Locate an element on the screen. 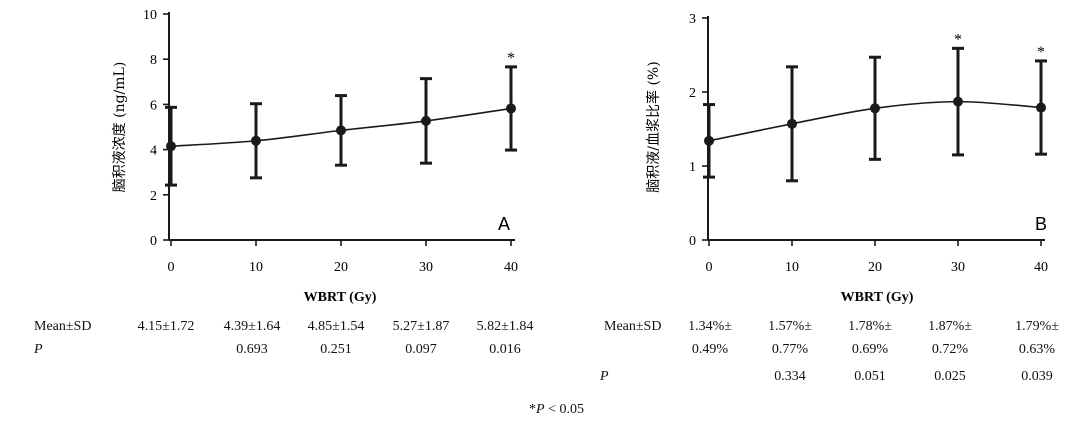  y-tick-label-a: 6 is located at coordinates (153, 105).